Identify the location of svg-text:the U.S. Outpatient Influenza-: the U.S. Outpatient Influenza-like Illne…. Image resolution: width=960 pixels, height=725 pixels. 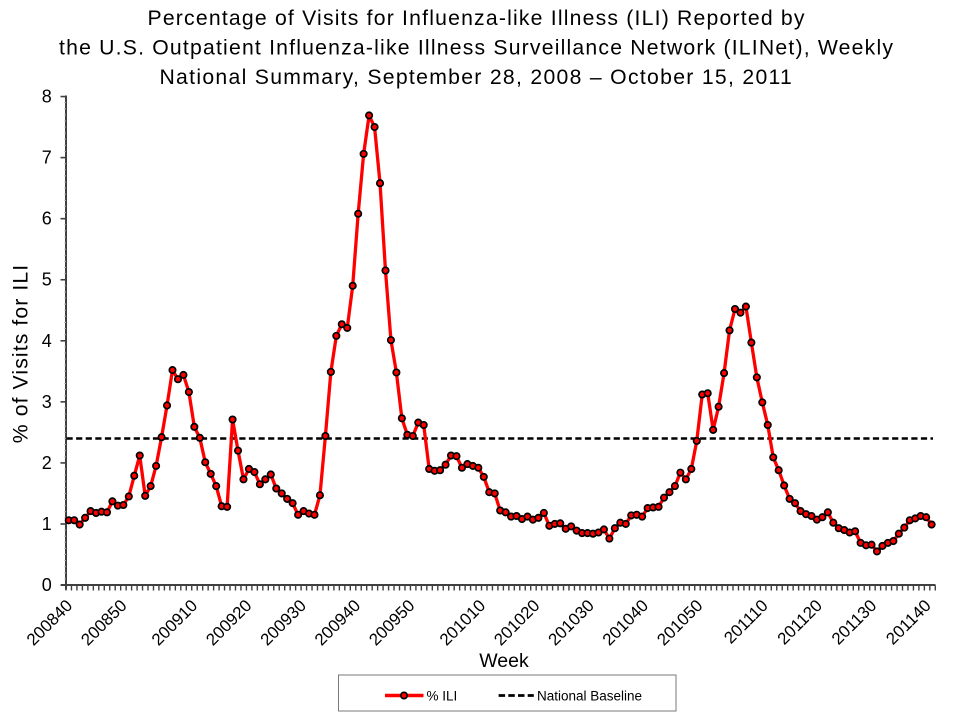
(476, 47).